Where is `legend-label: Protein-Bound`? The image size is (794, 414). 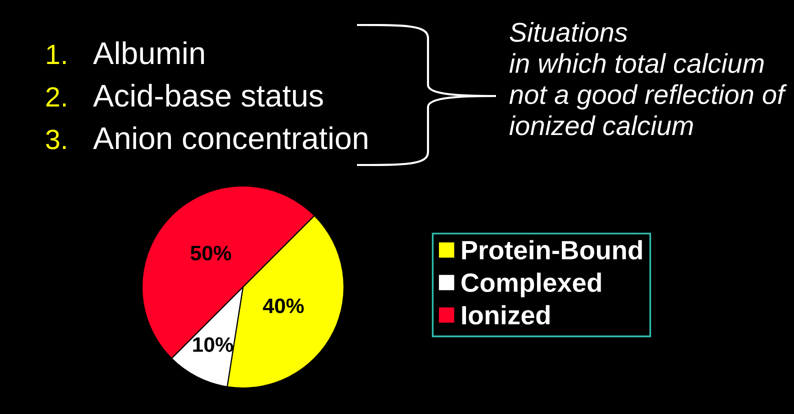
legend-label: Protein-Bound is located at coordinates (552, 250).